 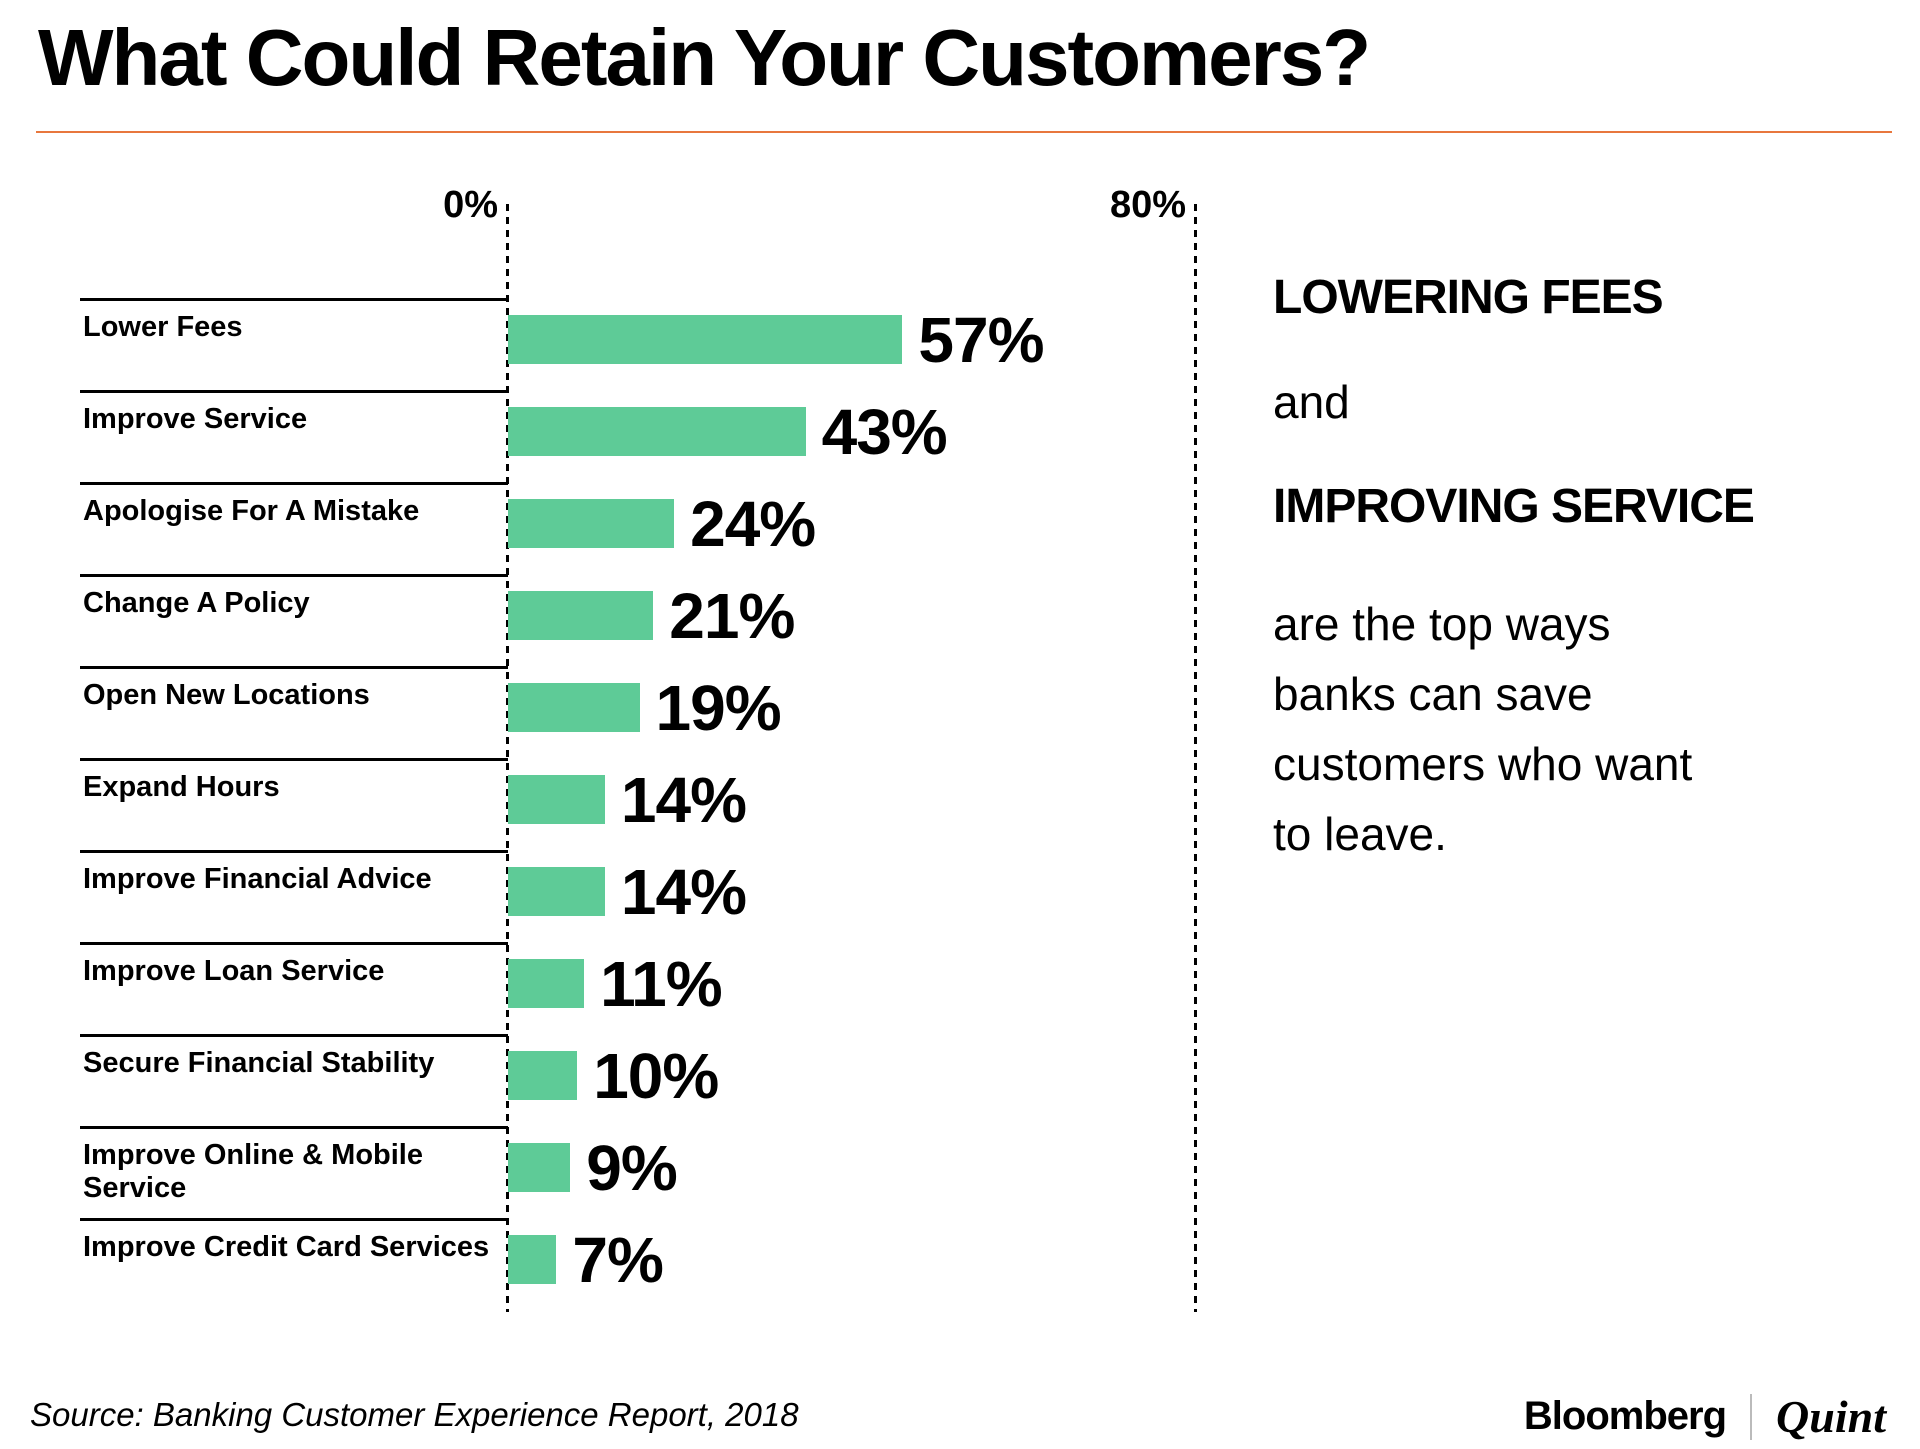 I want to click on chart-row: Apologise For A Mistake 24%, so click(x=960, y=528).